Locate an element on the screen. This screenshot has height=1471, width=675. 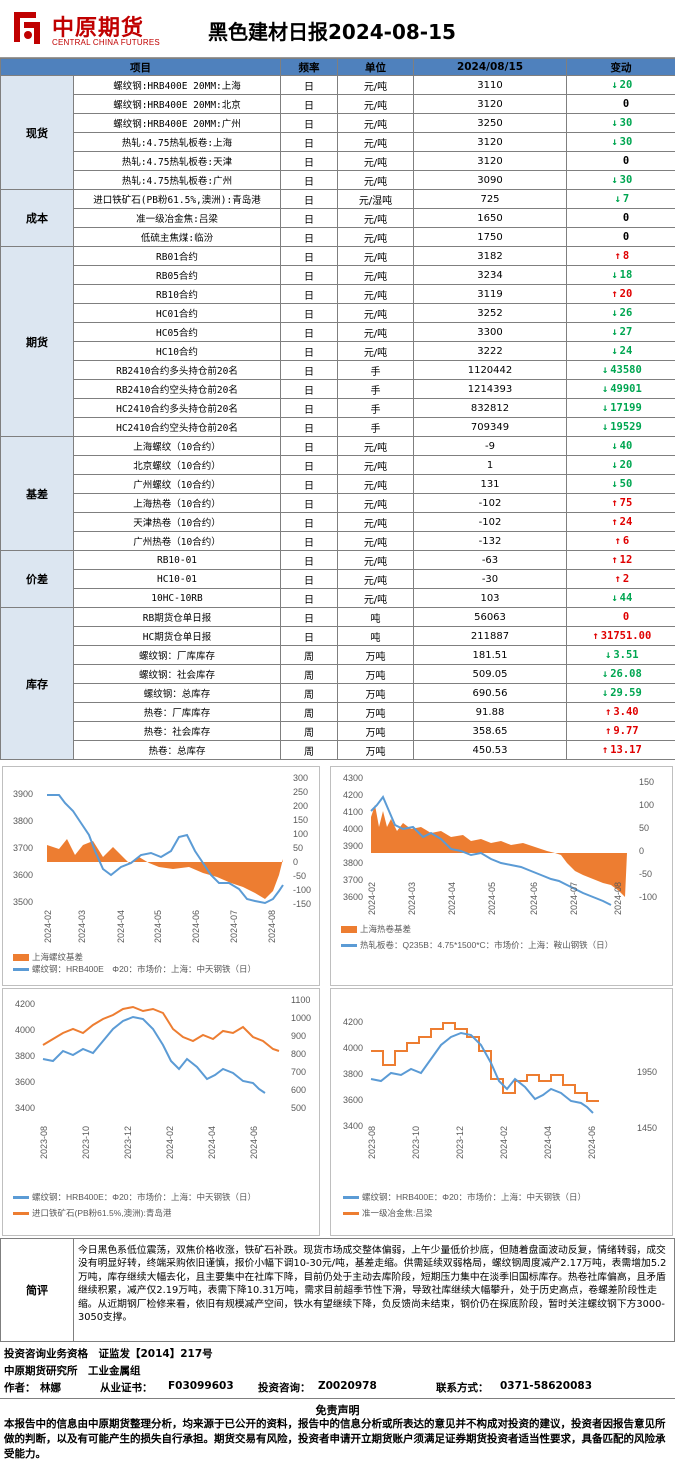
table-row: 北京螺纹（10合约）日元/吨 1 ↓ 20 is located at coordinates (338, 465).